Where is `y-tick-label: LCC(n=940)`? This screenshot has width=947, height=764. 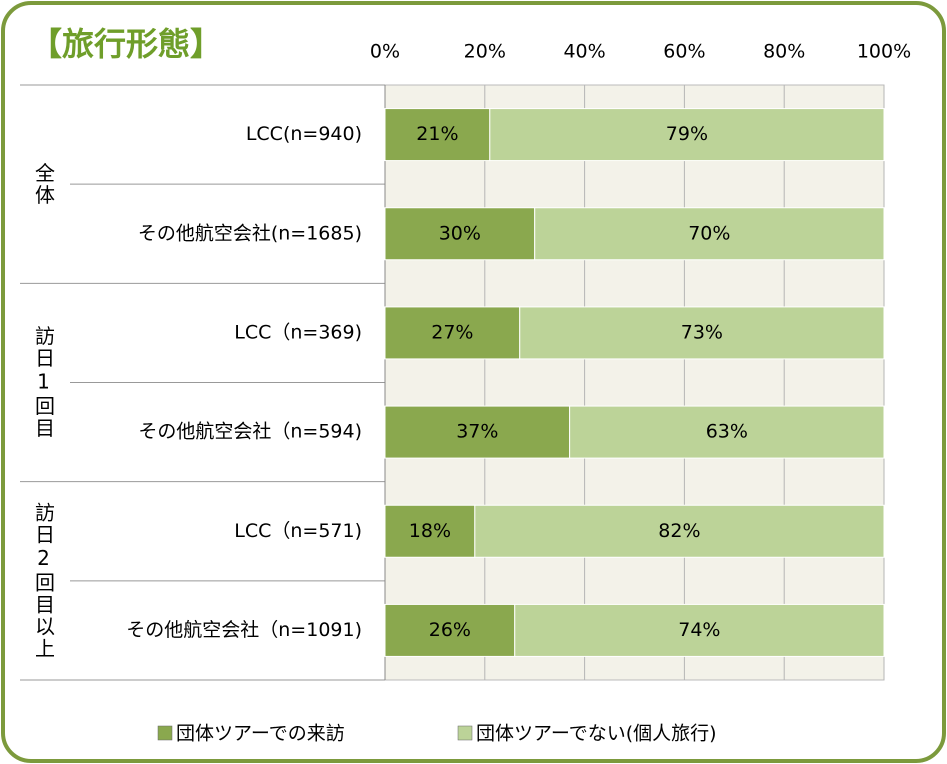
y-tick-label: LCC(n=940) is located at coordinates (304, 134).